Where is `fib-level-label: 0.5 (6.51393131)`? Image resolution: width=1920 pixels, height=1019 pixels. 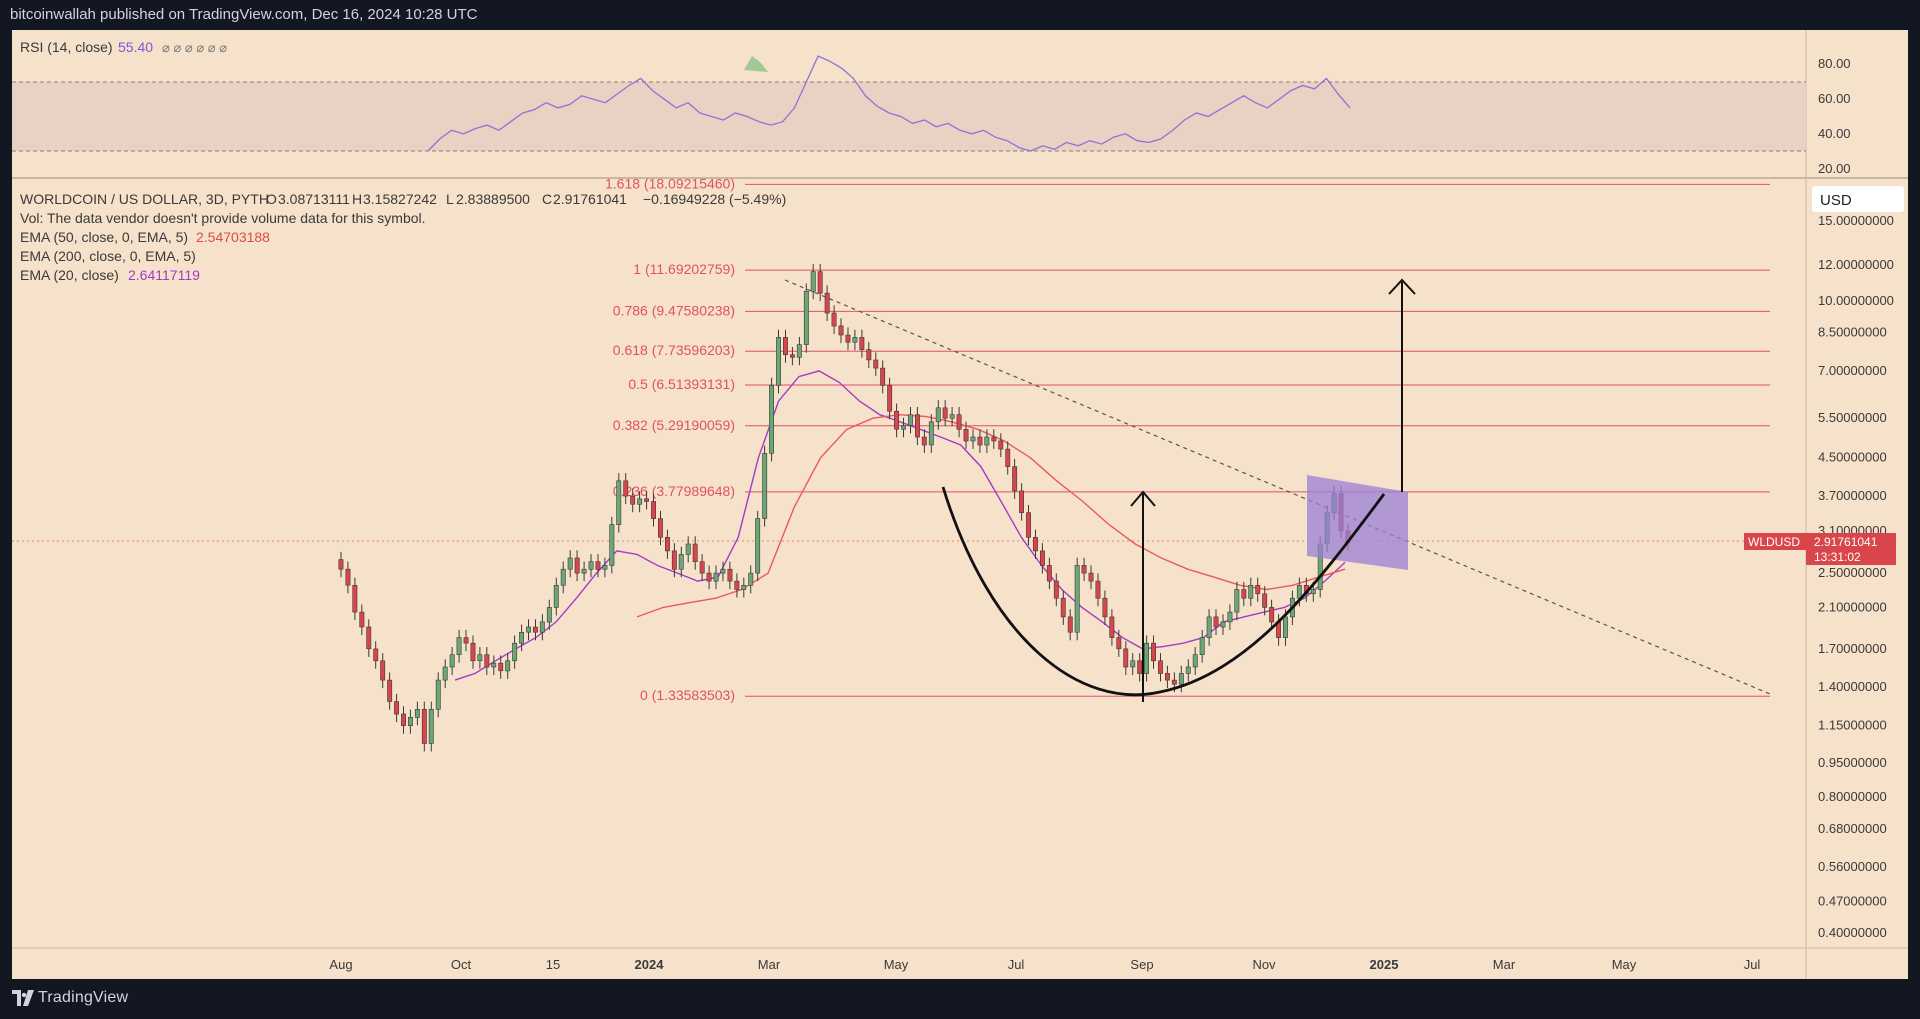
fib-level-label: 0.5 (6.51393131) is located at coordinates (681, 384).